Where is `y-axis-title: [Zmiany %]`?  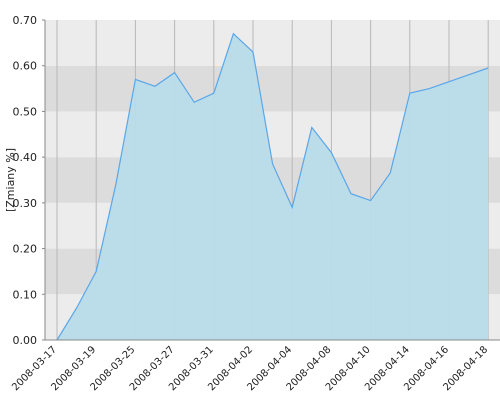 y-axis-title: [Zmiany %] is located at coordinates (10, 180).